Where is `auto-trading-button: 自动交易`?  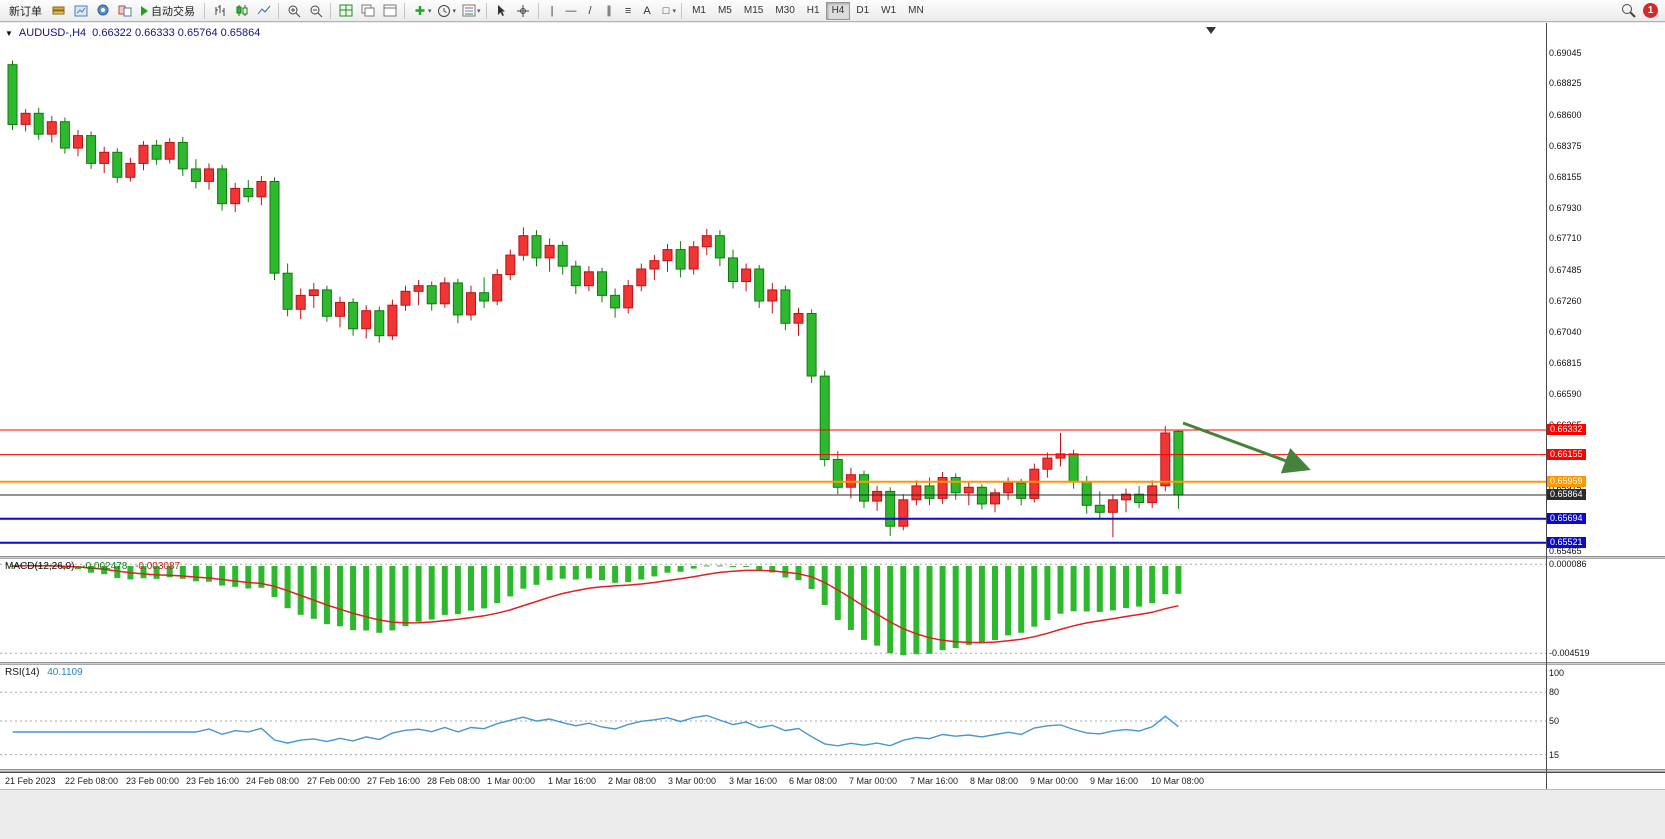
auto-trading-button: 自动交易 is located at coordinates (168, 10).